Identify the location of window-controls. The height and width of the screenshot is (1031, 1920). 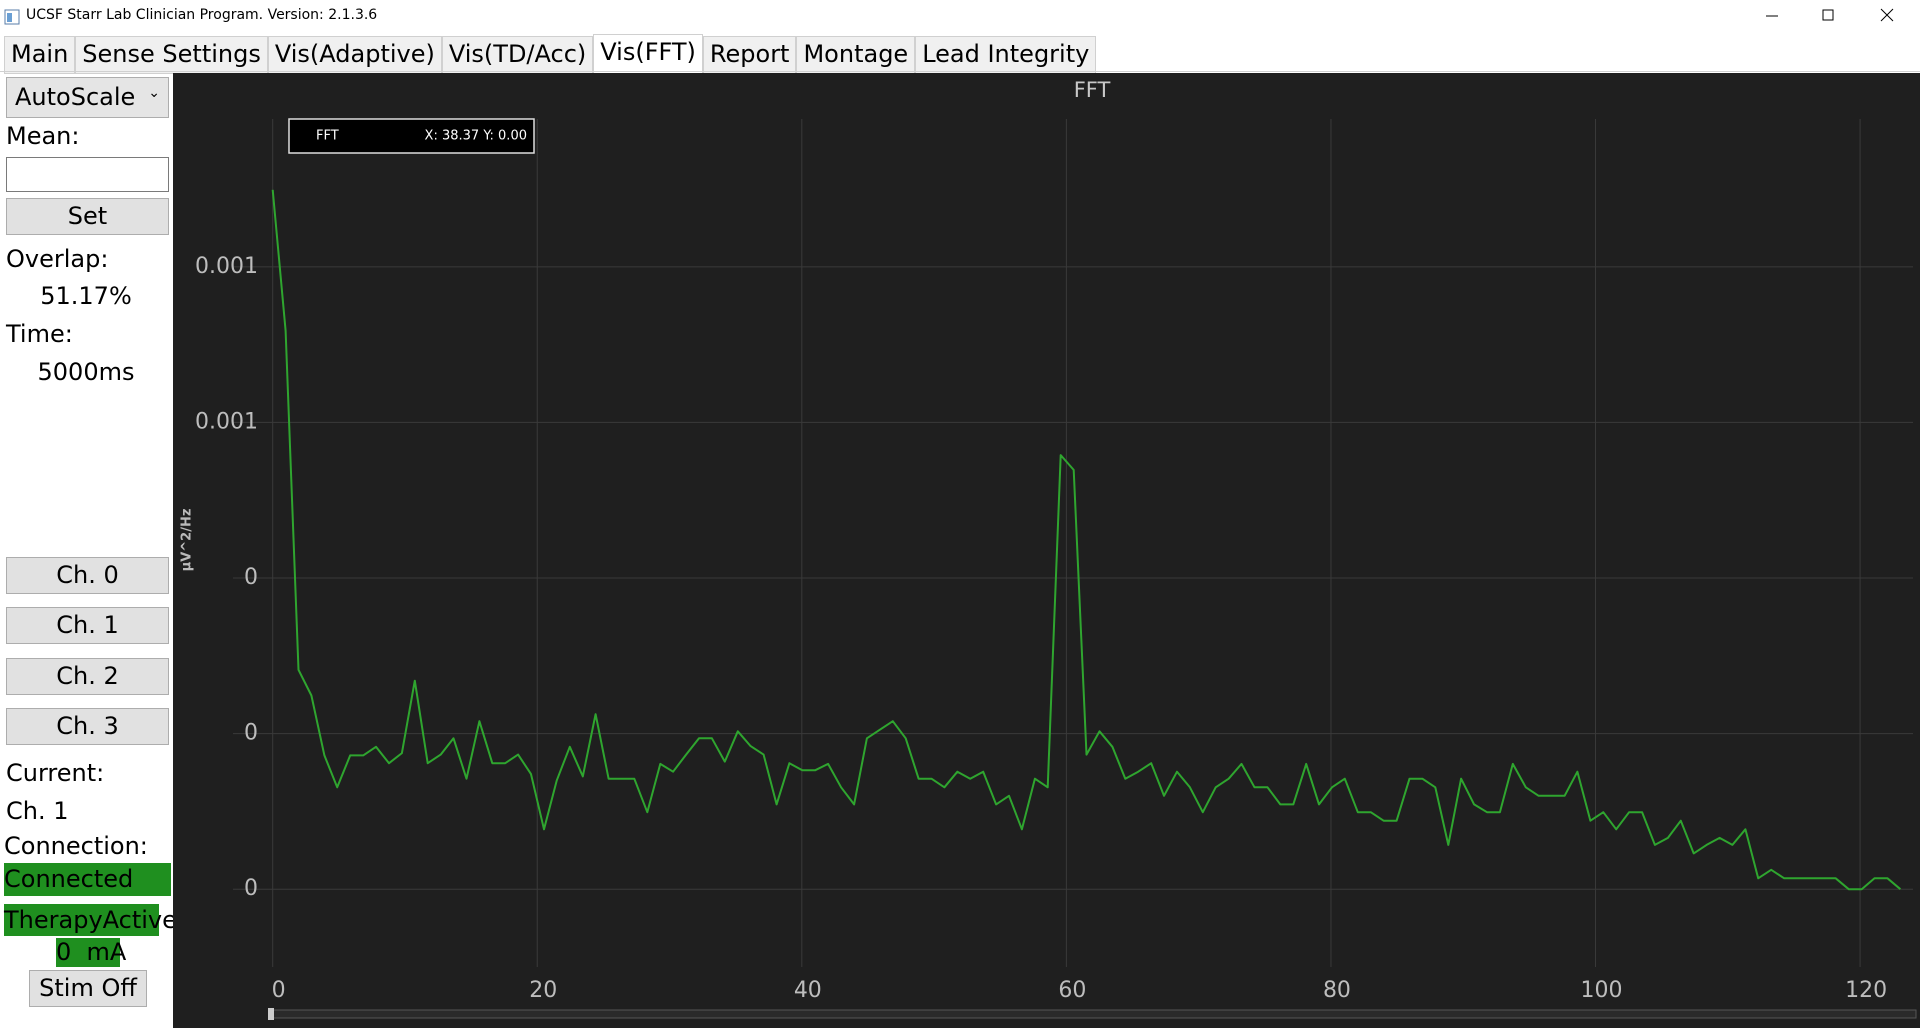
(1835, 17).